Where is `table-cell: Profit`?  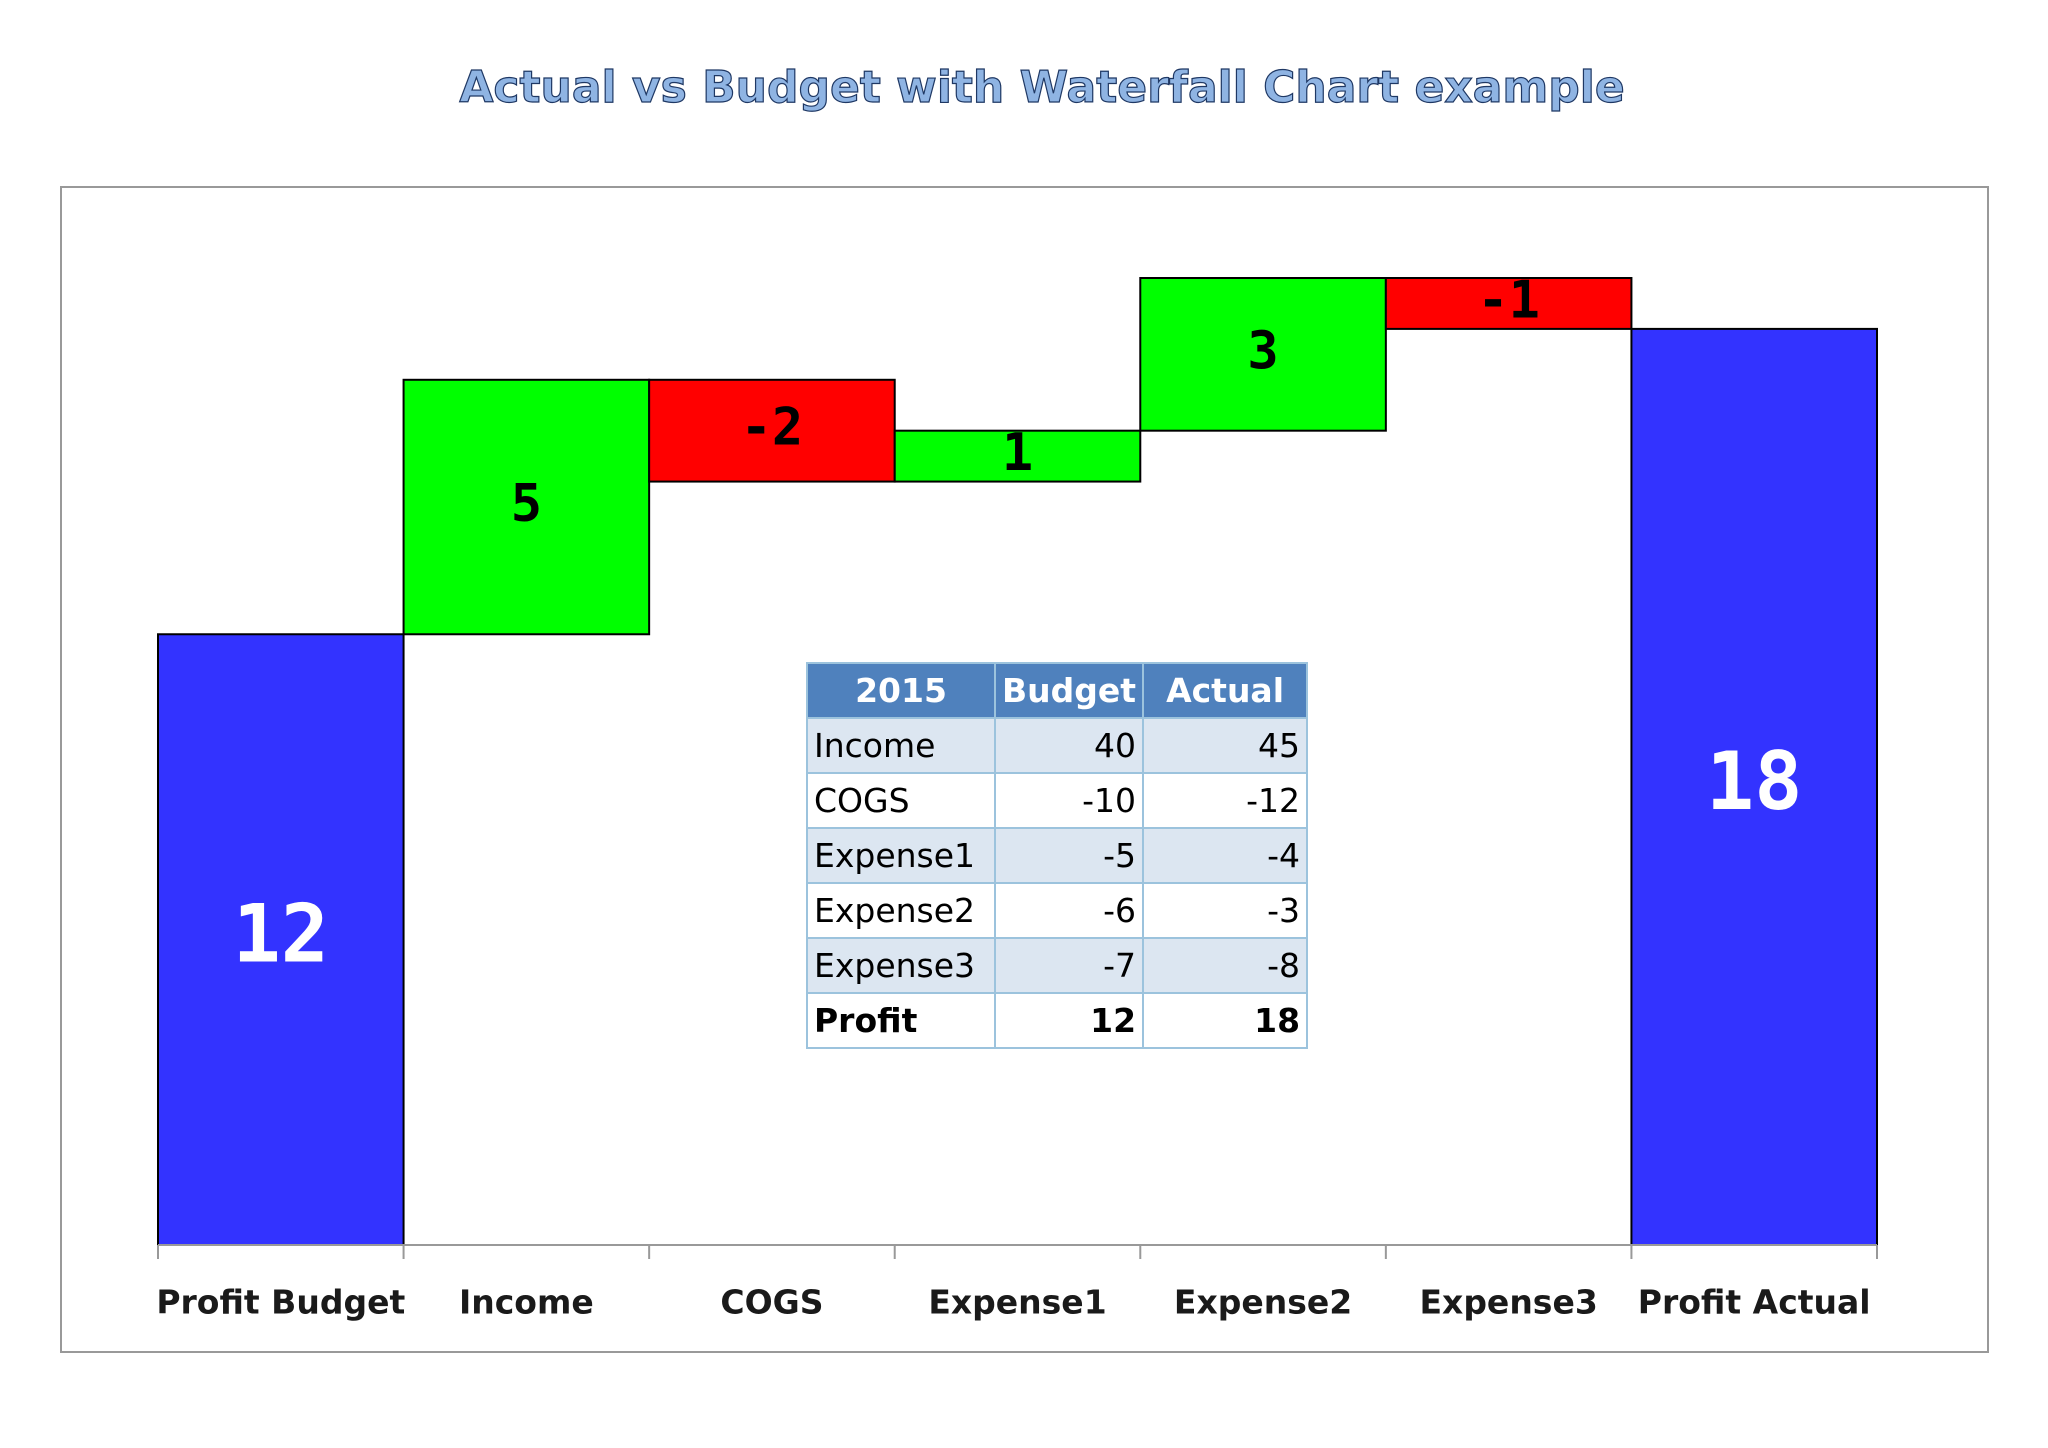
table-cell: Profit is located at coordinates (901, 1020).